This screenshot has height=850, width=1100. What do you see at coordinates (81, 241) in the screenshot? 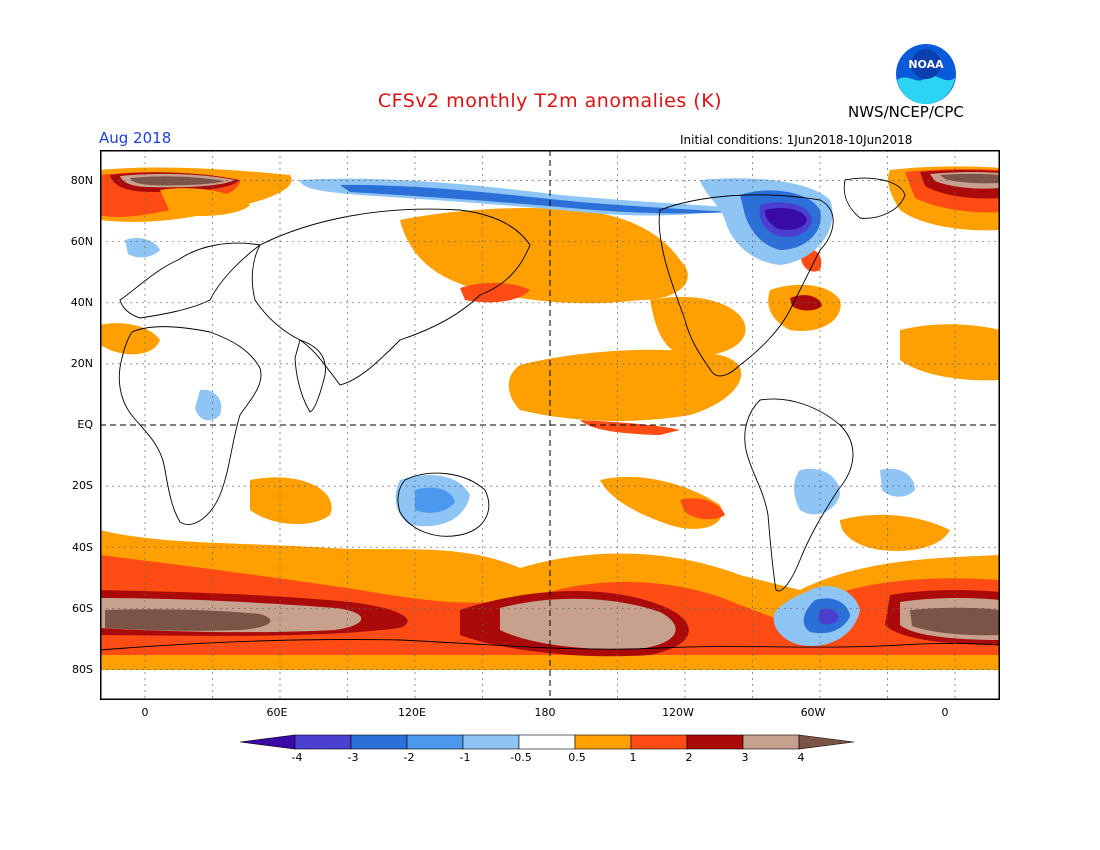
I see `lat-label-60n: 60N` at bounding box center [81, 241].